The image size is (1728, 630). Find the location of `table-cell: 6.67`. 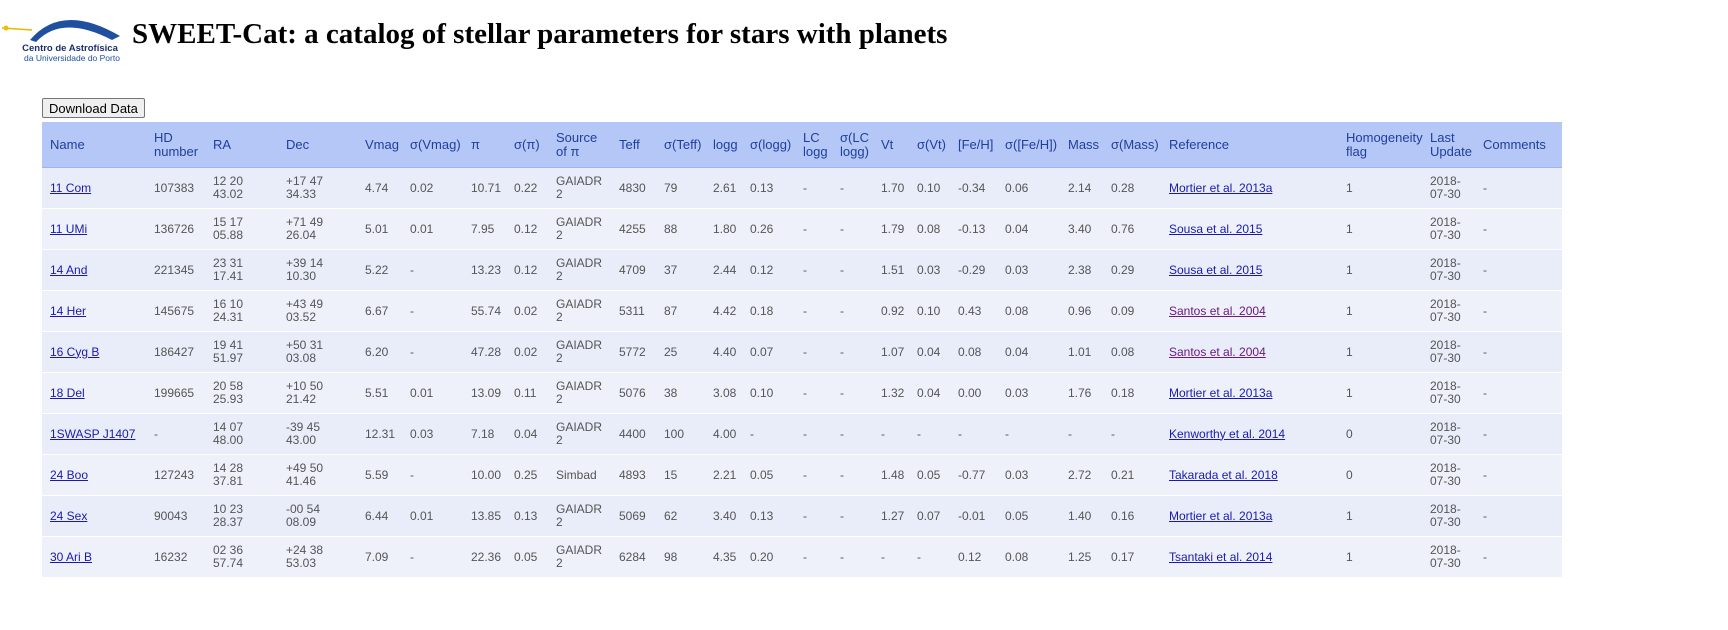

table-cell: 6.67 is located at coordinates (379, 311).